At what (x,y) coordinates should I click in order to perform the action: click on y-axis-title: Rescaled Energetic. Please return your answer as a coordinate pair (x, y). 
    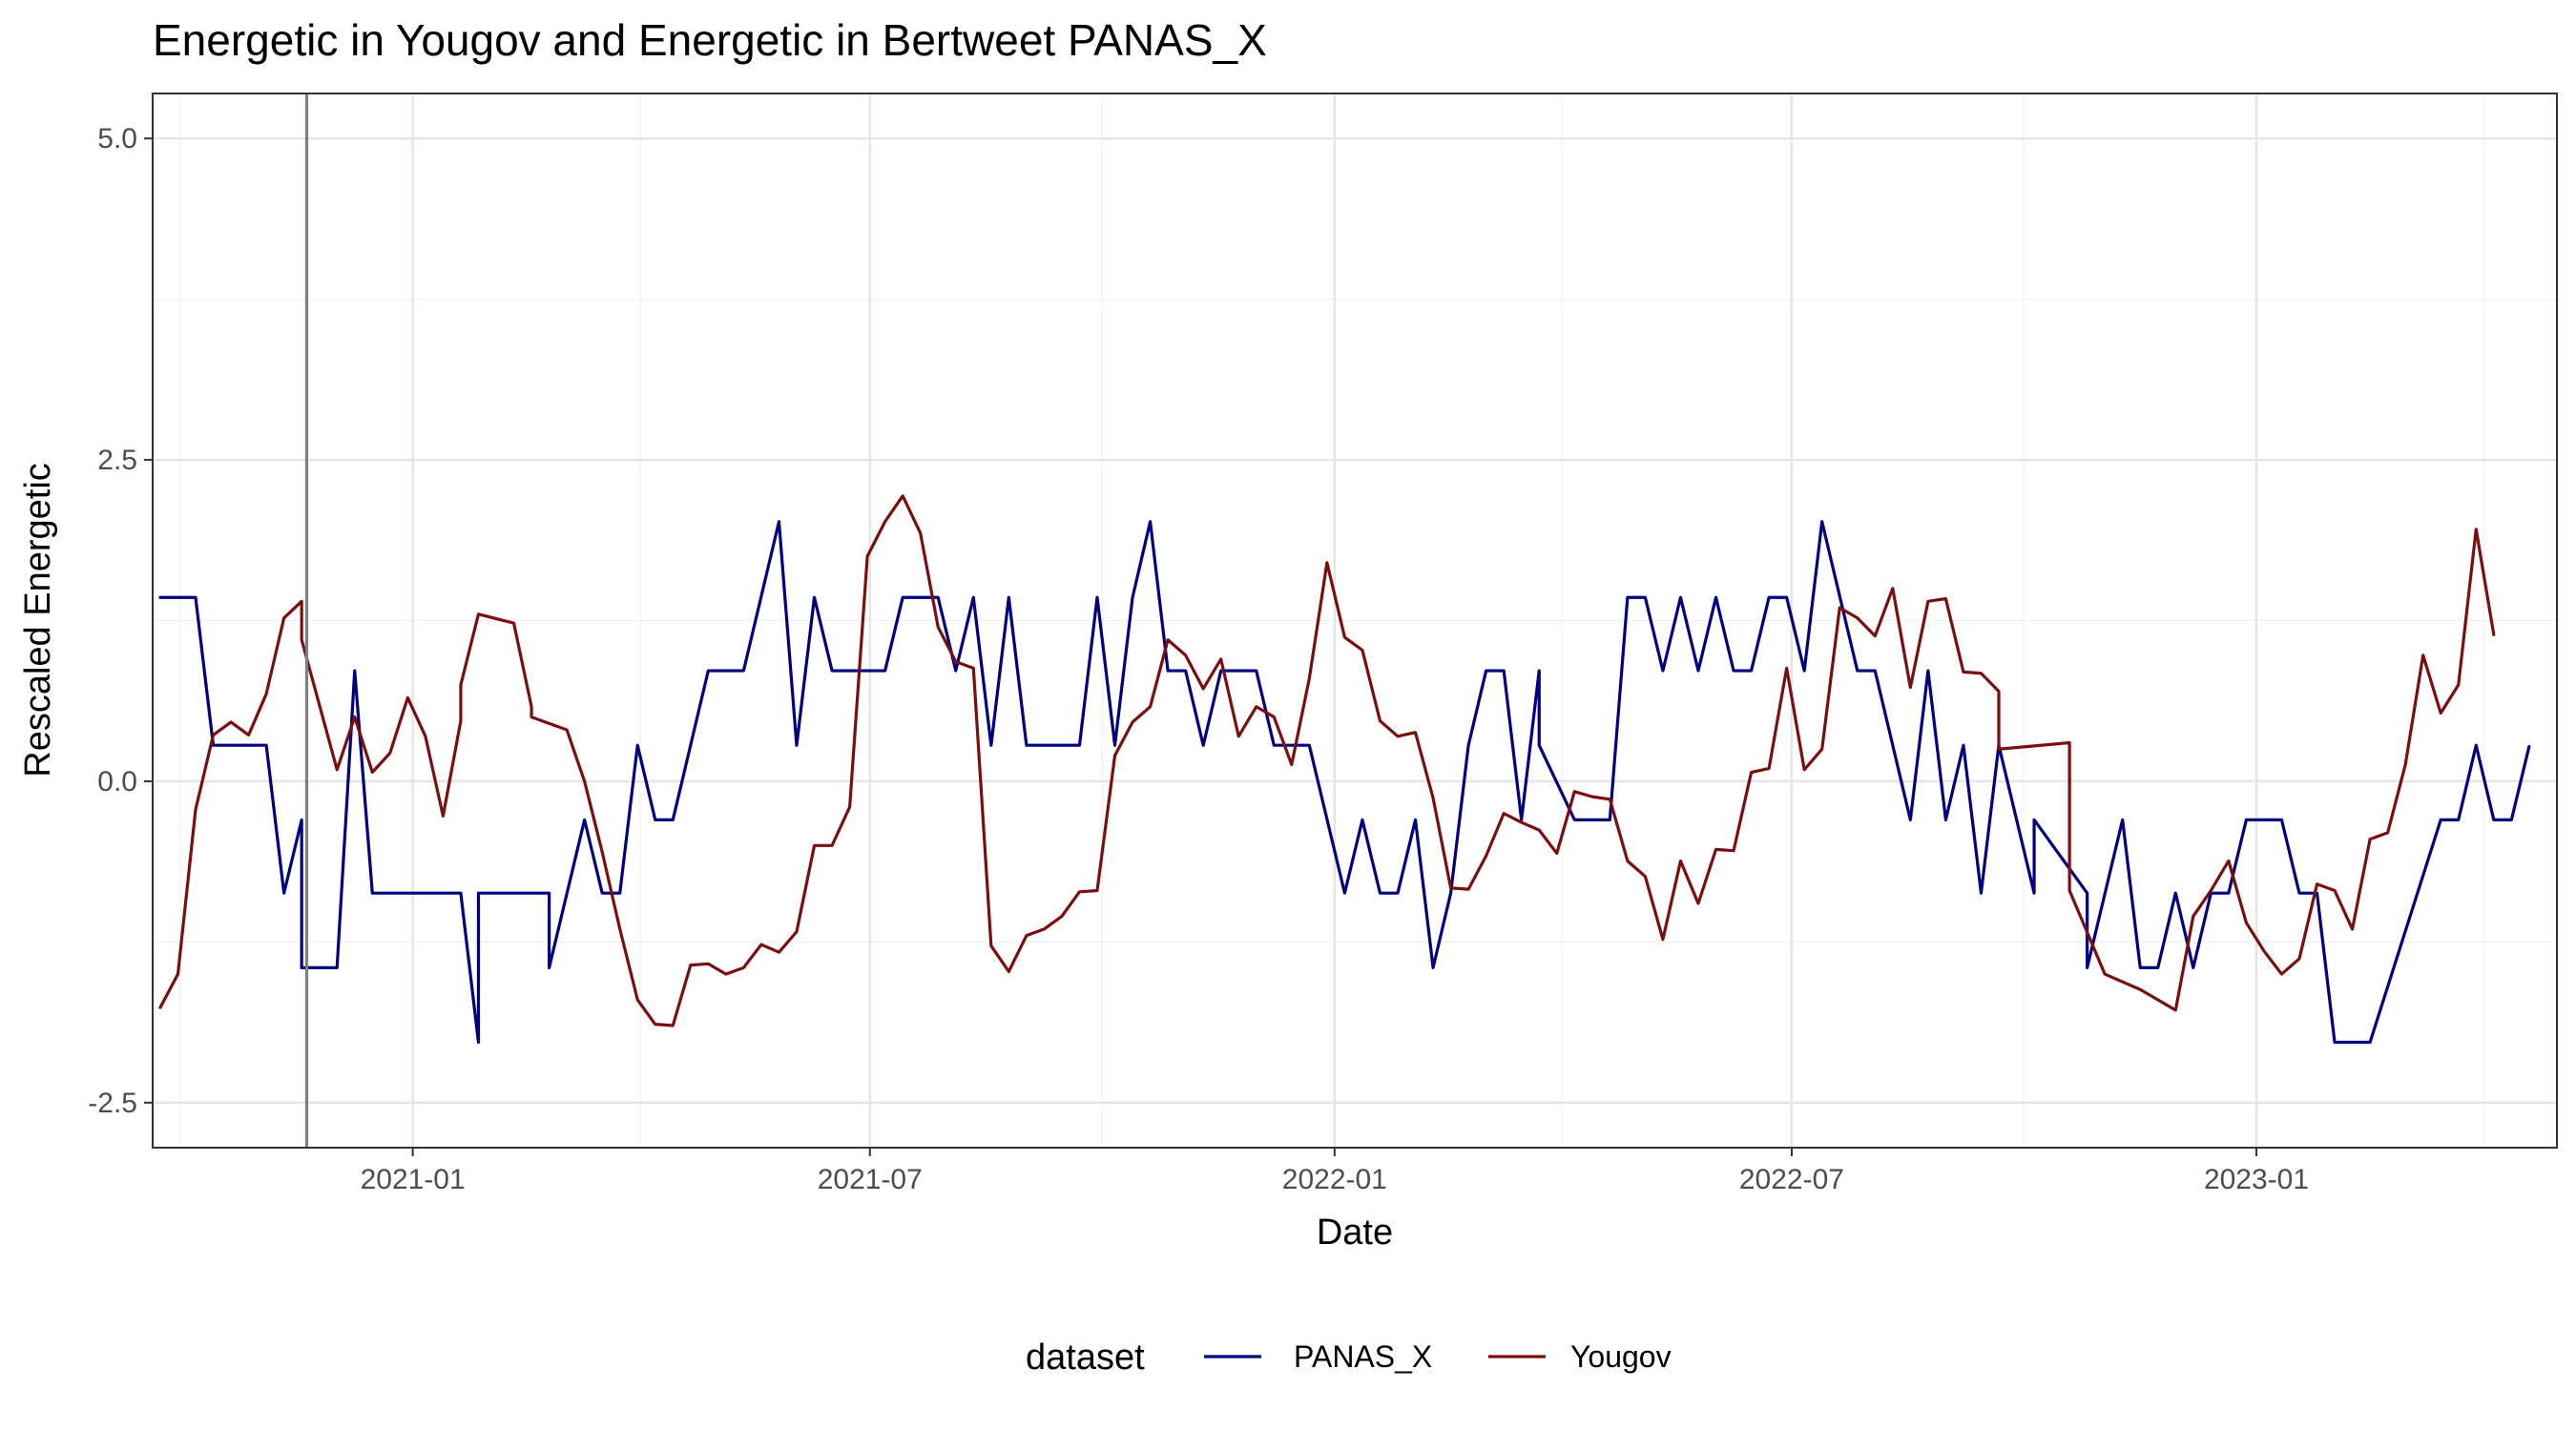
    Looking at the image, I should click on (38, 620).